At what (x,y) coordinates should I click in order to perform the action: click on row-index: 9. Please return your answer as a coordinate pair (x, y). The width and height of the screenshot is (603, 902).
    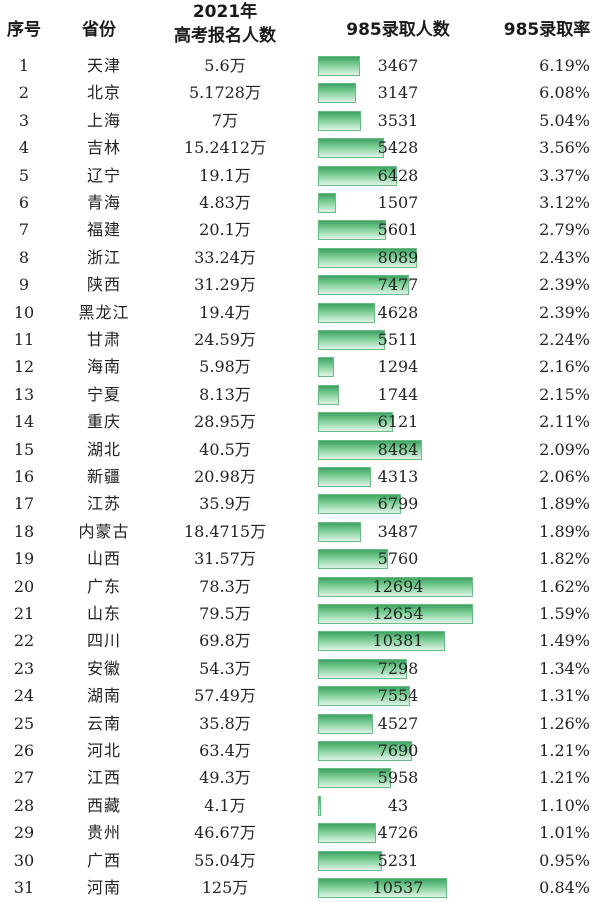
    Looking at the image, I should click on (24, 285).